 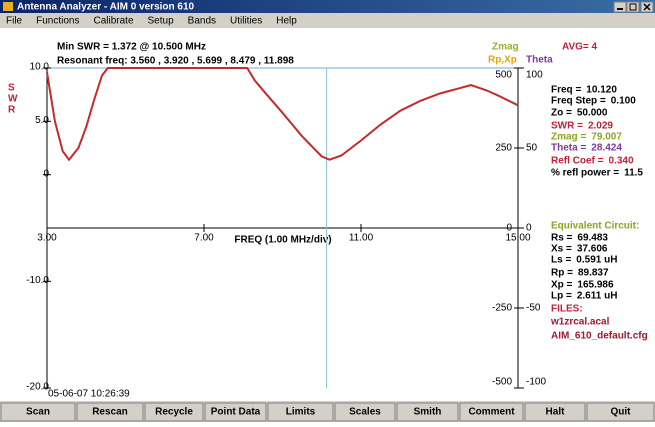 I want to click on readout-value: 79.007, so click(x=606, y=137).